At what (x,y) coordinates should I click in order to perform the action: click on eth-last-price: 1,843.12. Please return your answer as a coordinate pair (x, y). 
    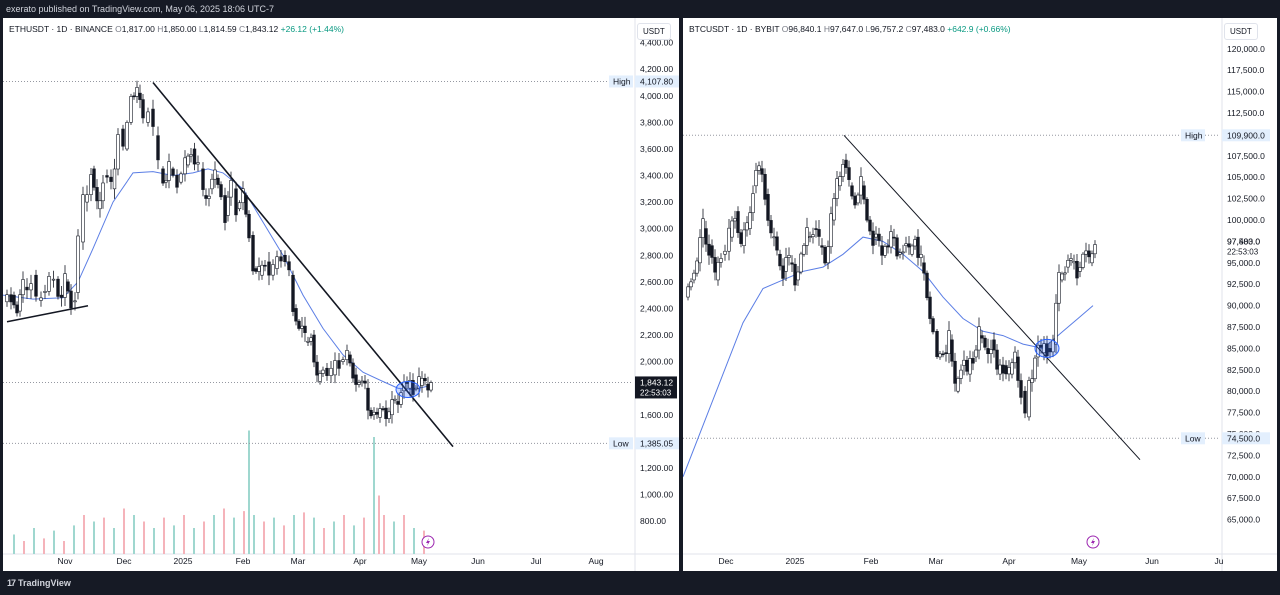
    Looking at the image, I should click on (656, 382).